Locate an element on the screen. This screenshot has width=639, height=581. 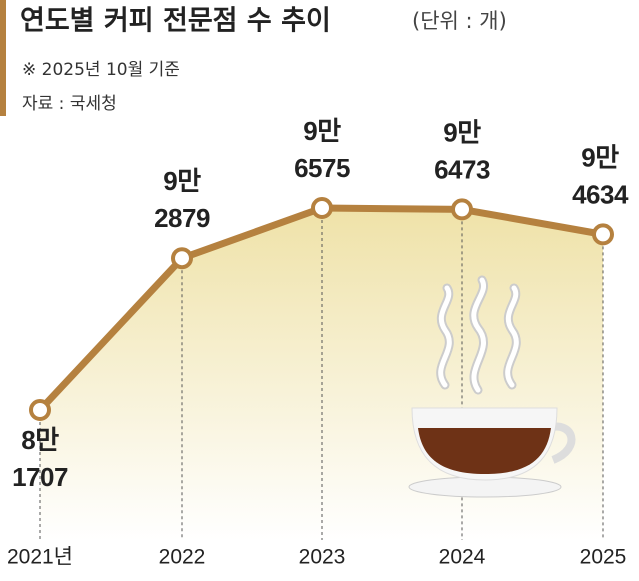
value-label: 9만 2879 is located at coordinates (182, 199).